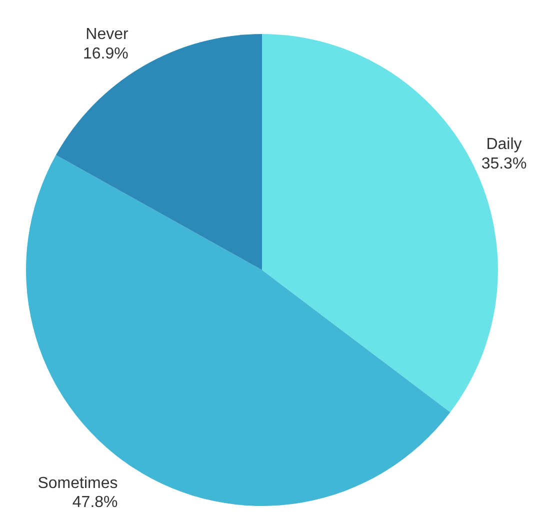 This screenshot has height=522, width=536. Describe the element at coordinates (504, 163) in the screenshot. I see `data-label: 35.3%` at that location.